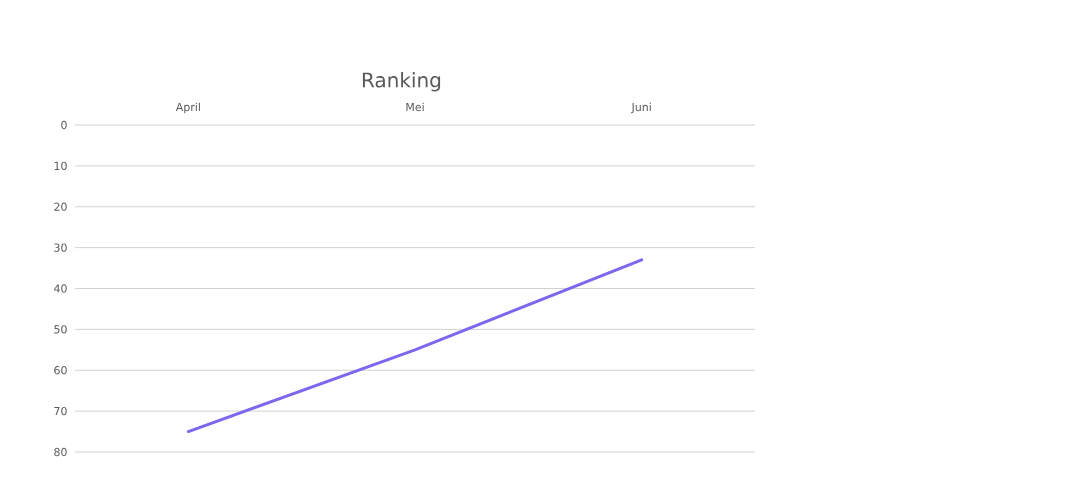 This screenshot has height=500, width=1080. Describe the element at coordinates (60, 166) in the screenshot. I see `y-tick-label: 10` at that location.